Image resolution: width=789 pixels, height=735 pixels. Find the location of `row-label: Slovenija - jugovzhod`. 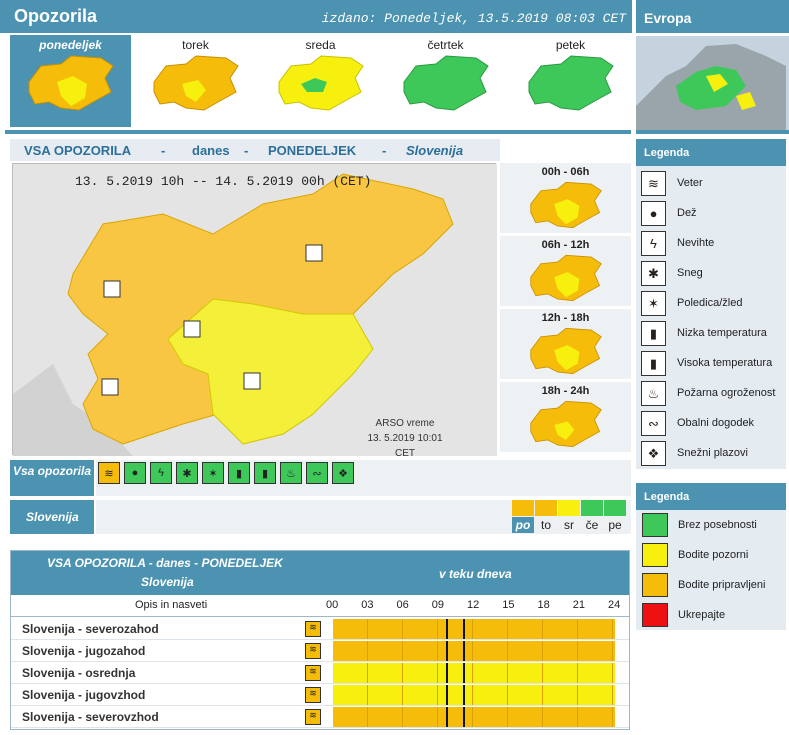

row-label: Slovenija - jugovzhod is located at coordinates (84, 695).